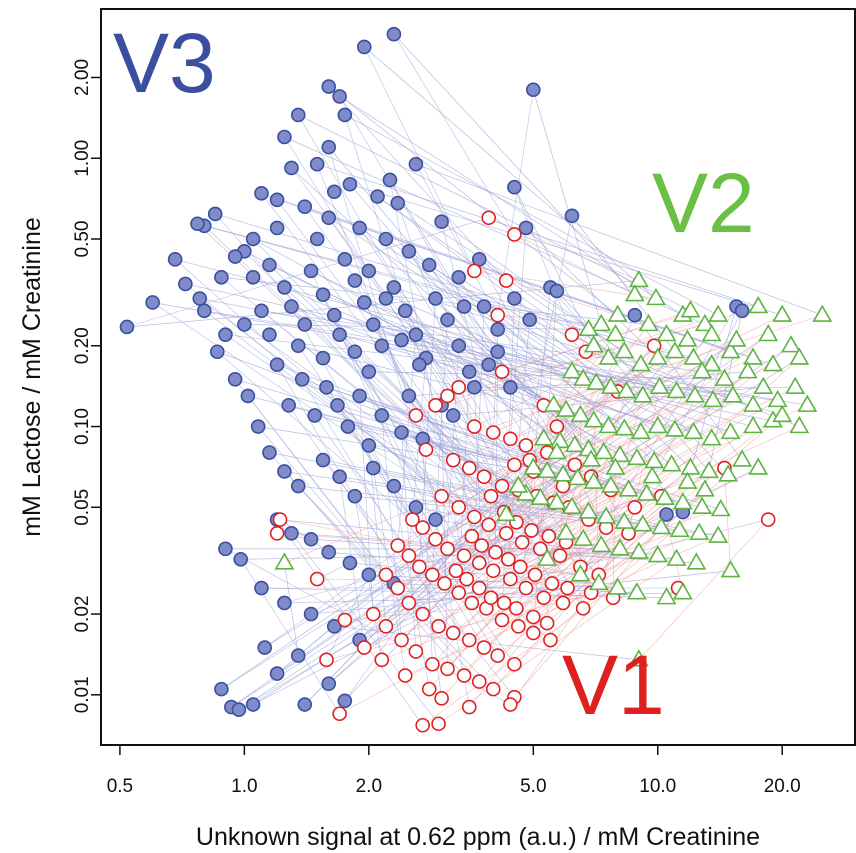 This screenshot has width=856, height=853. I want to click on y-tick-label: 0.10, so click(82, 426).